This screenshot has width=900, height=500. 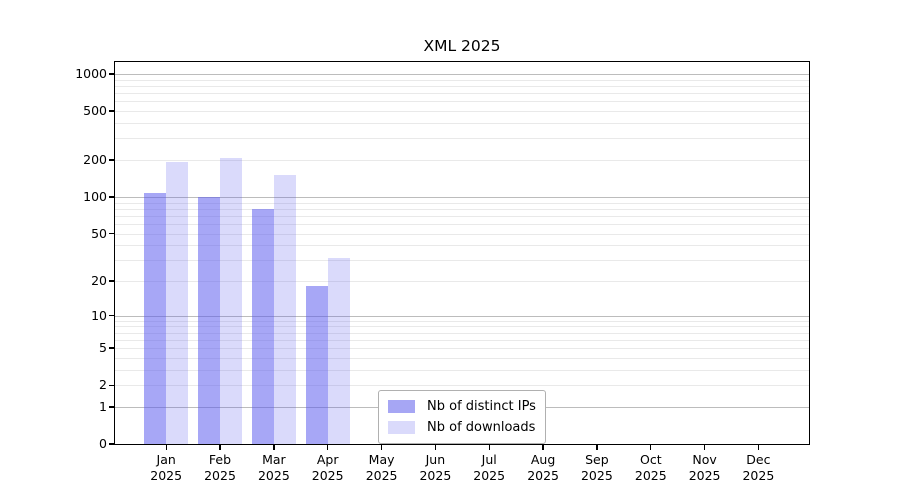 I want to click on y-tick-label: 200, so click(x=95, y=159).